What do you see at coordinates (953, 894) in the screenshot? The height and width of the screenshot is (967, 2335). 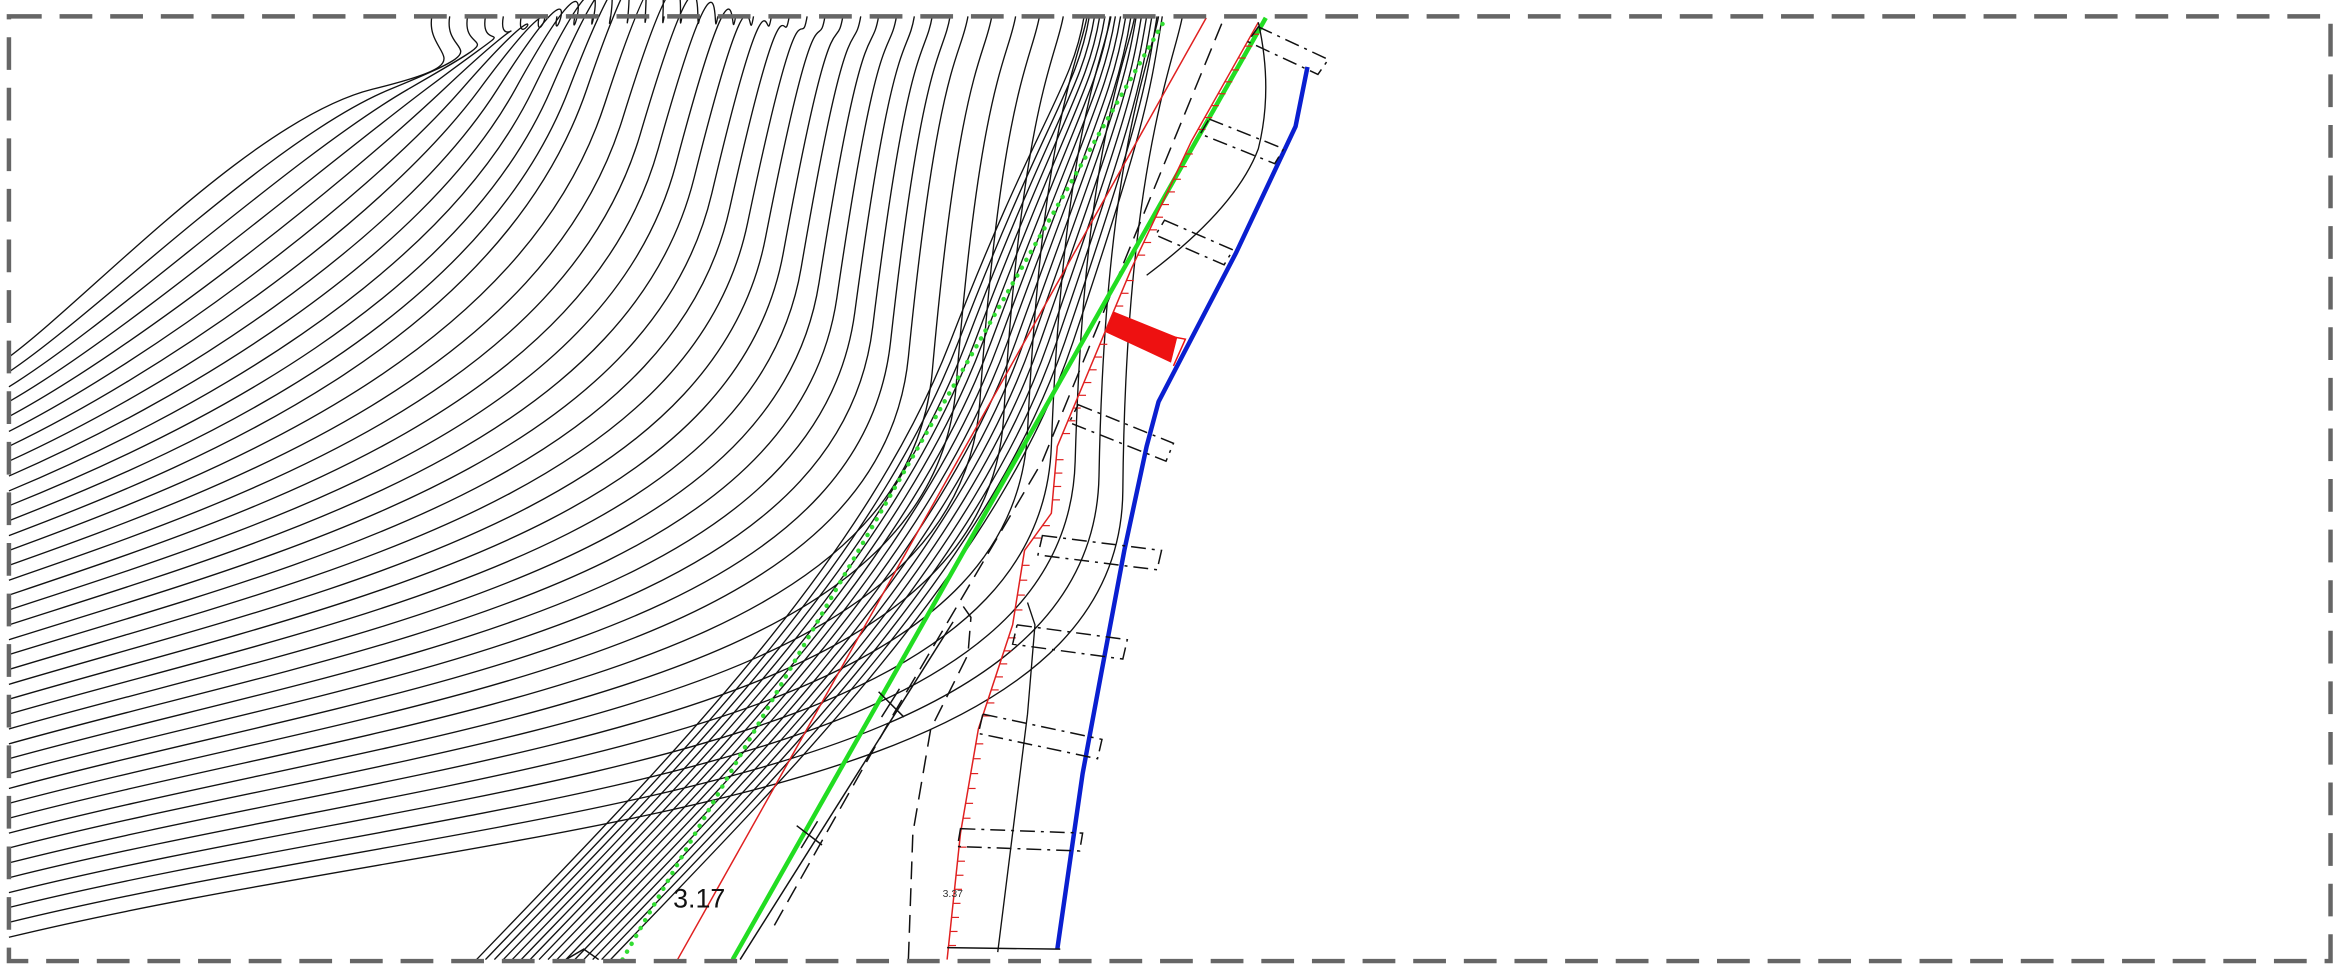 I see `elevation-label: 3.37` at bounding box center [953, 894].